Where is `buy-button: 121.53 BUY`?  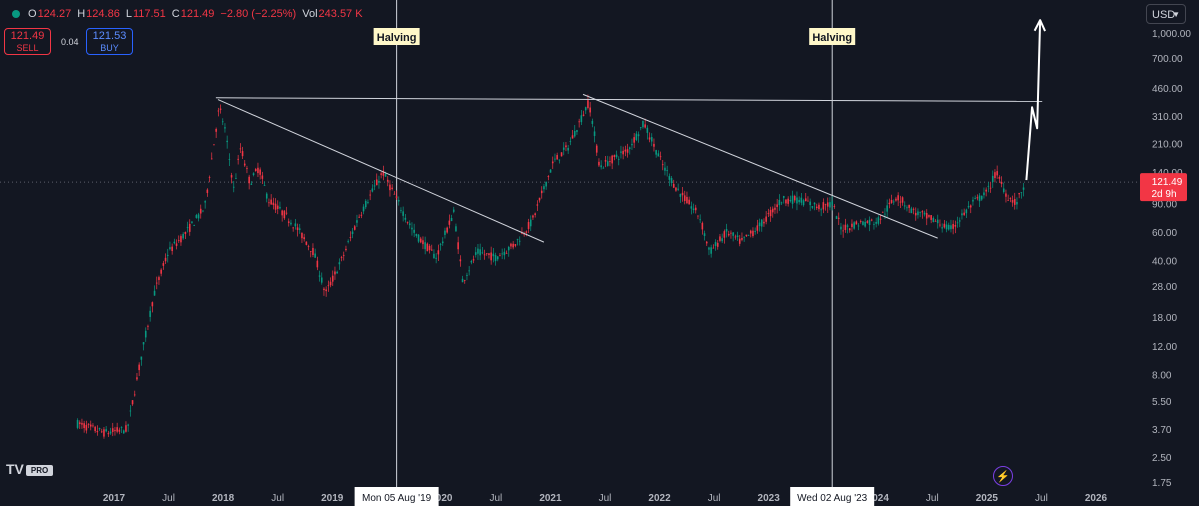 buy-button: 121.53 BUY is located at coordinates (109, 41).